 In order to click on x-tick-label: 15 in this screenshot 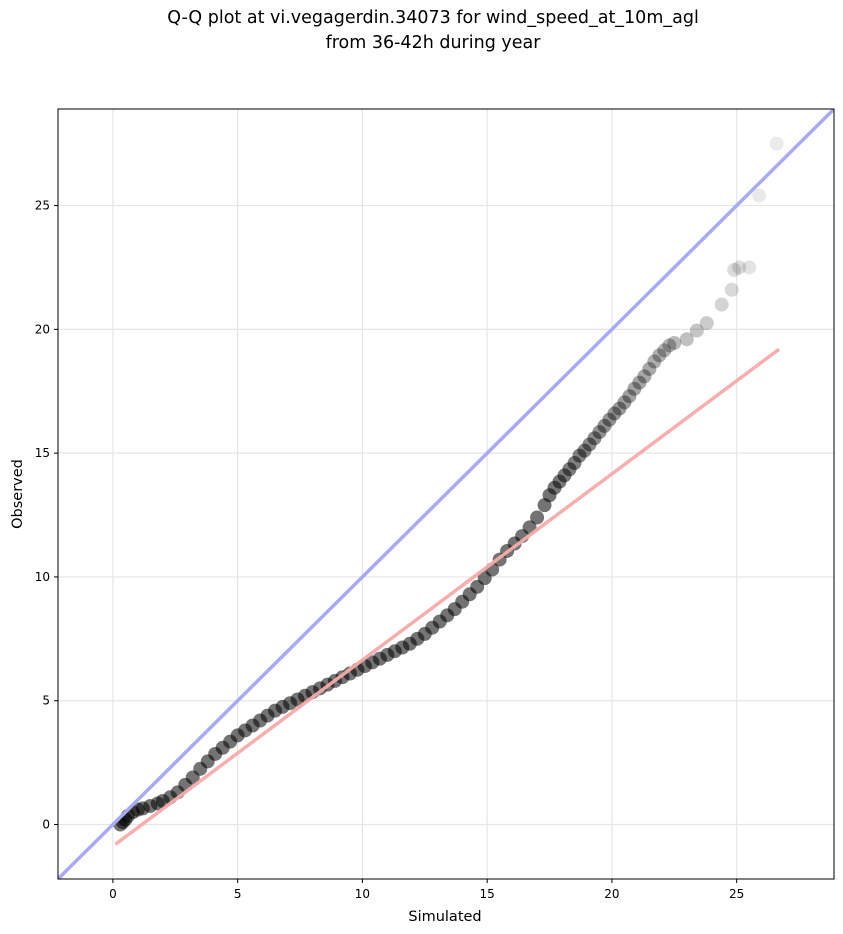, I will do `click(487, 894)`.